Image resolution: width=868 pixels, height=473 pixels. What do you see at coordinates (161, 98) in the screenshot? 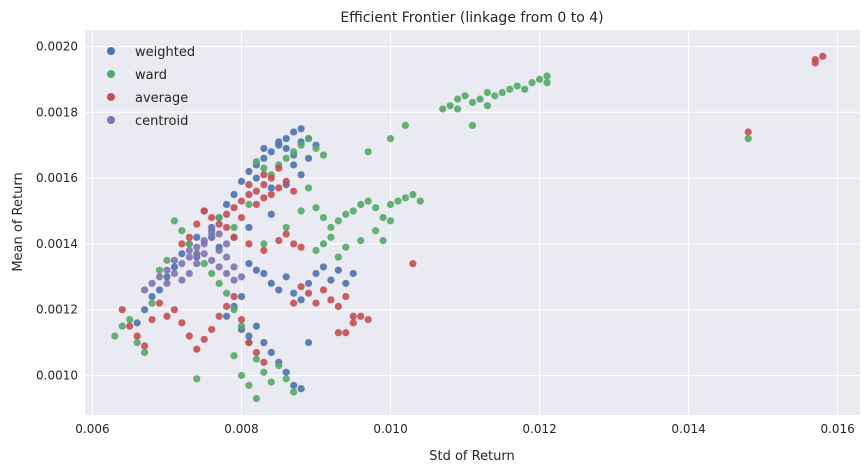
I see `legend-label: average` at bounding box center [161, 98].